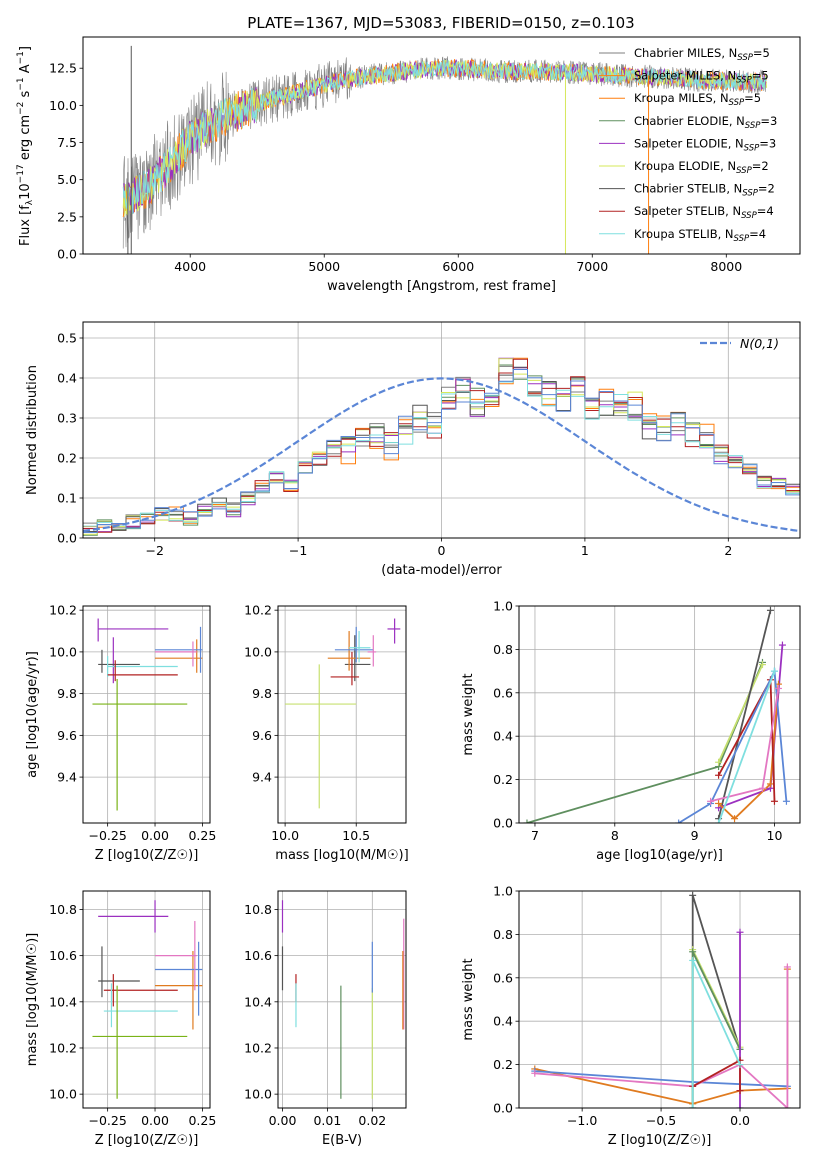  Describe the element at coordinates (258, 909) in the screenshot. I see `y-tick-label: 10.8` at that location.